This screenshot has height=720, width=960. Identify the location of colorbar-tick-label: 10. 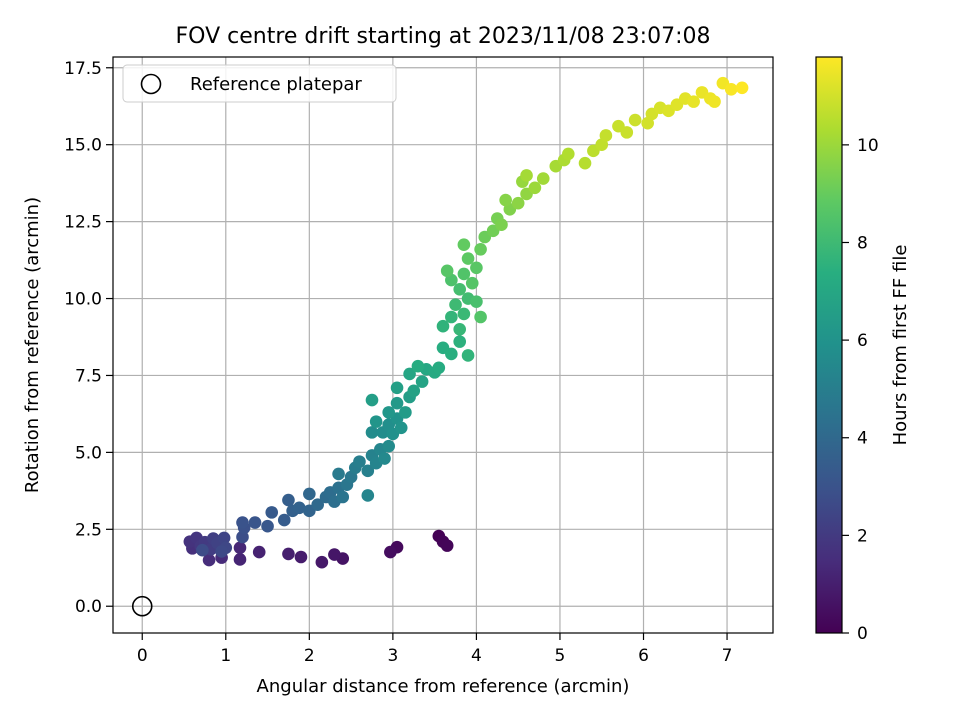
(868, 146).